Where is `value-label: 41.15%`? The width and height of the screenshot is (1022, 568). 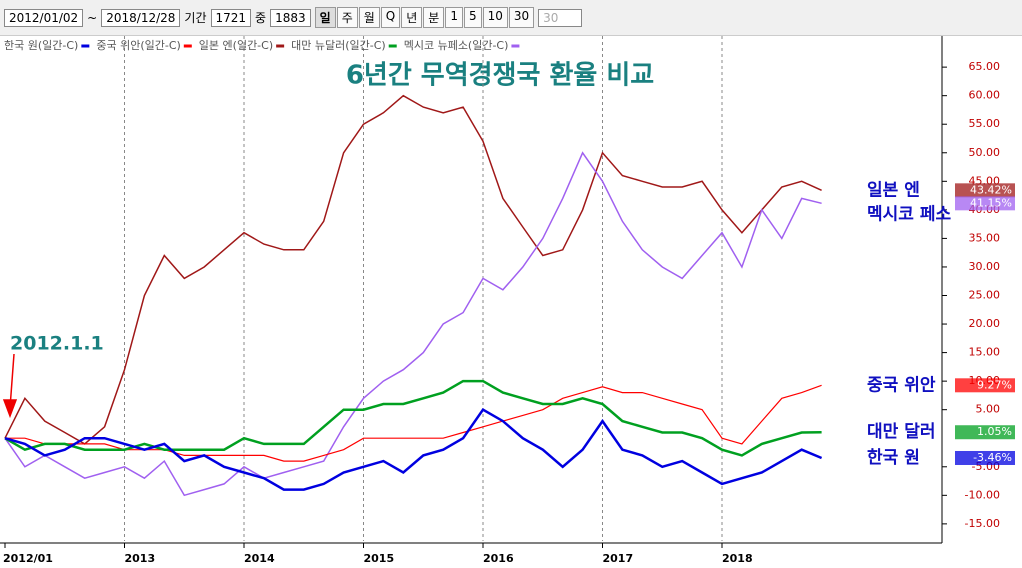
value-label: 41.15% is located at coordinates (991, 202).